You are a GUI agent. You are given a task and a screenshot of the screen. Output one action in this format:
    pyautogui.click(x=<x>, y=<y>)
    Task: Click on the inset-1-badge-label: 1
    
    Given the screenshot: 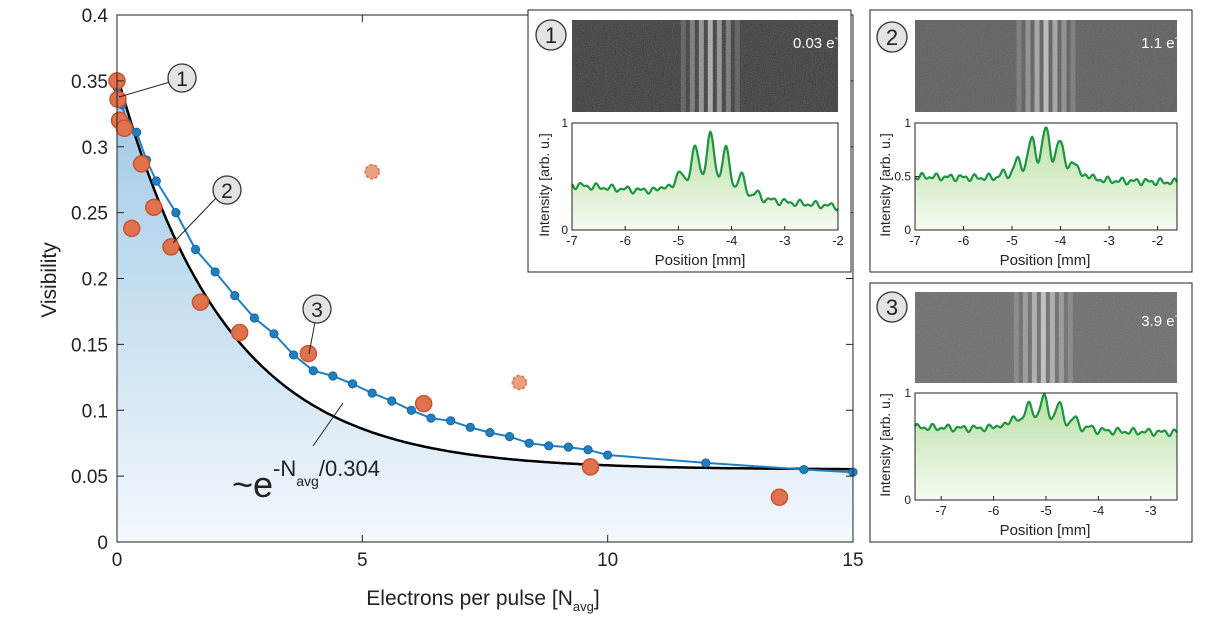 What is the action you would take?
    pyautogui.click(x=551, y=35)
    